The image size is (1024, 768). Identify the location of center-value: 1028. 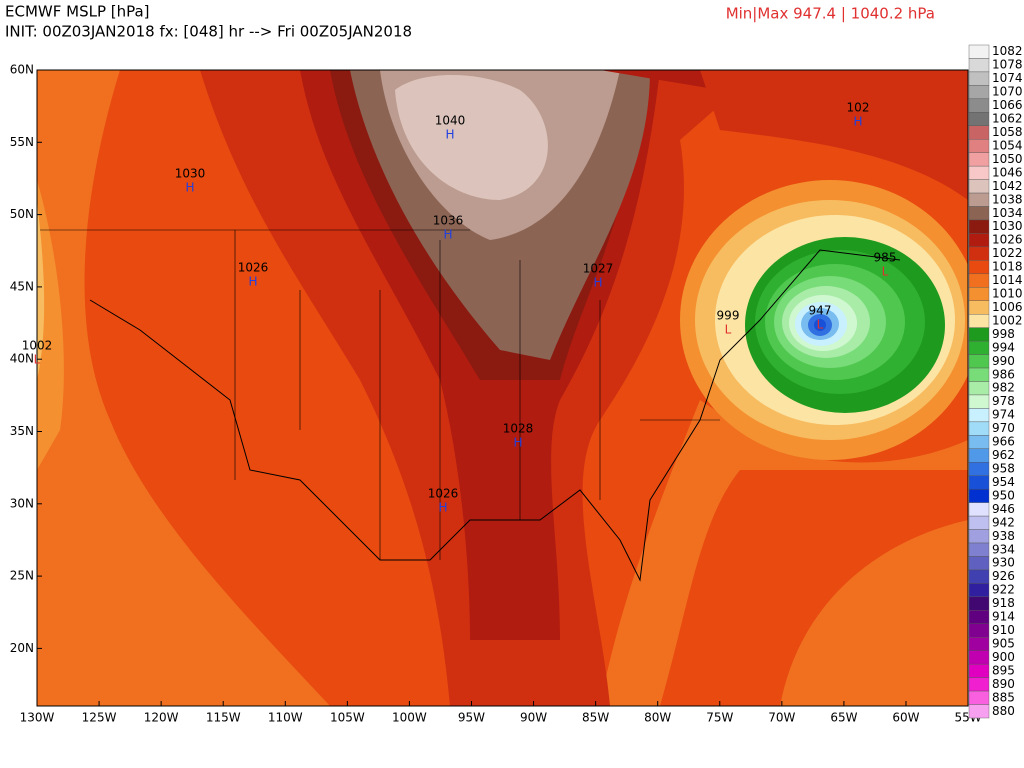
(518, 429).